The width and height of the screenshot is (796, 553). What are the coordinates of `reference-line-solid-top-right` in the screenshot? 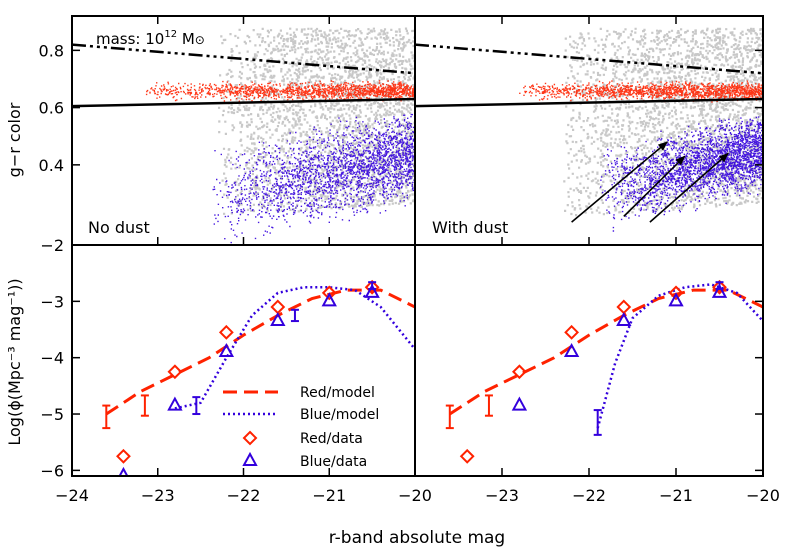 It's located at (589, 102).